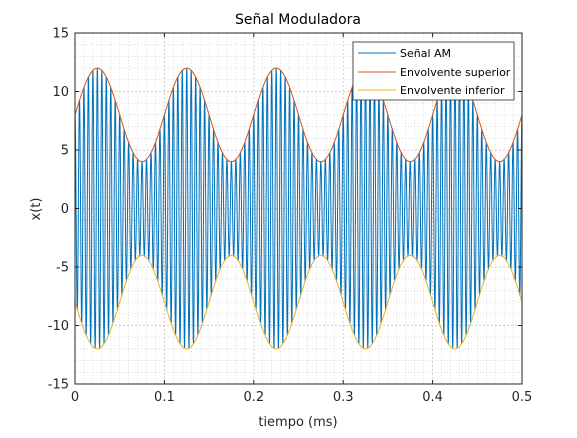 The height and width of the screenshot is (438, 577). Describe the element at coordinates (297, 422) in the screenshot. I see `x-axis-label: tiempo (ms)` at that location.